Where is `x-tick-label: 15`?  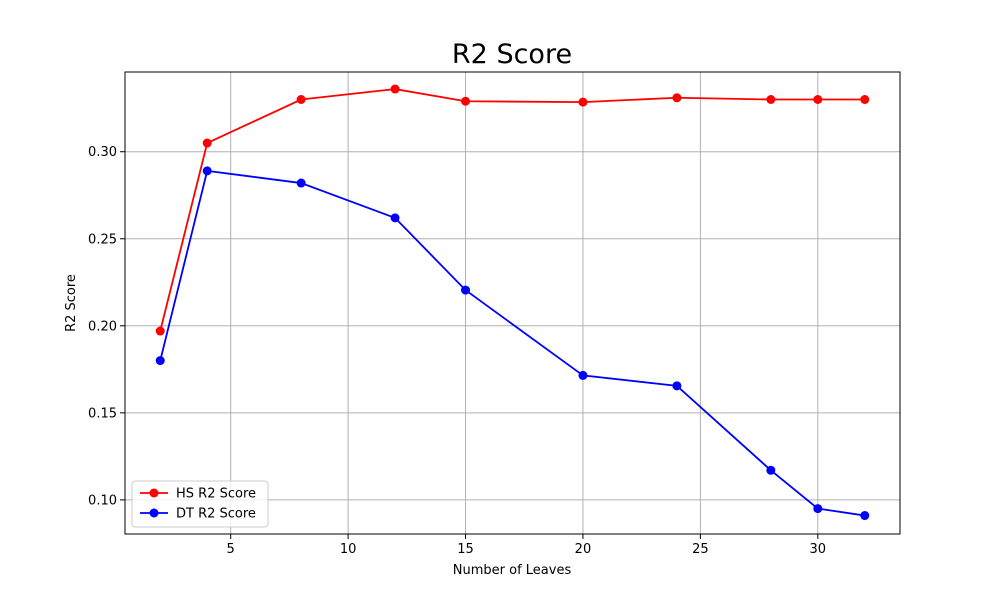
x-tick-label: 15 is located at coordinates (465, 549).